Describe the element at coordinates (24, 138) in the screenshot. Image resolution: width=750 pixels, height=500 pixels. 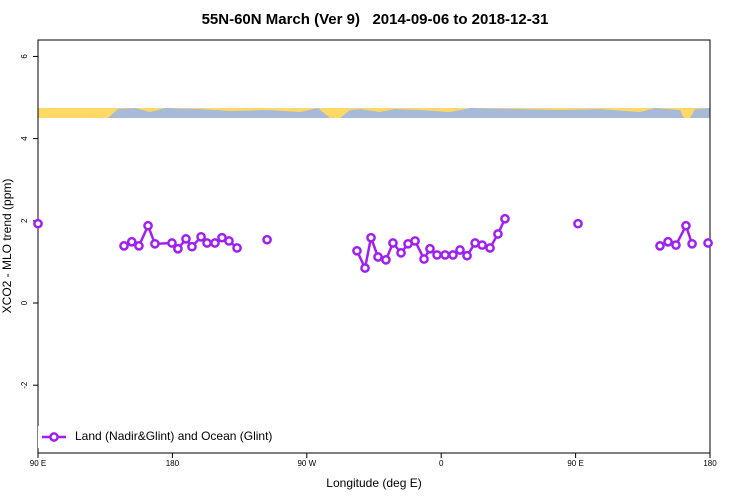
I see `y-tick-label: 4` at that location.